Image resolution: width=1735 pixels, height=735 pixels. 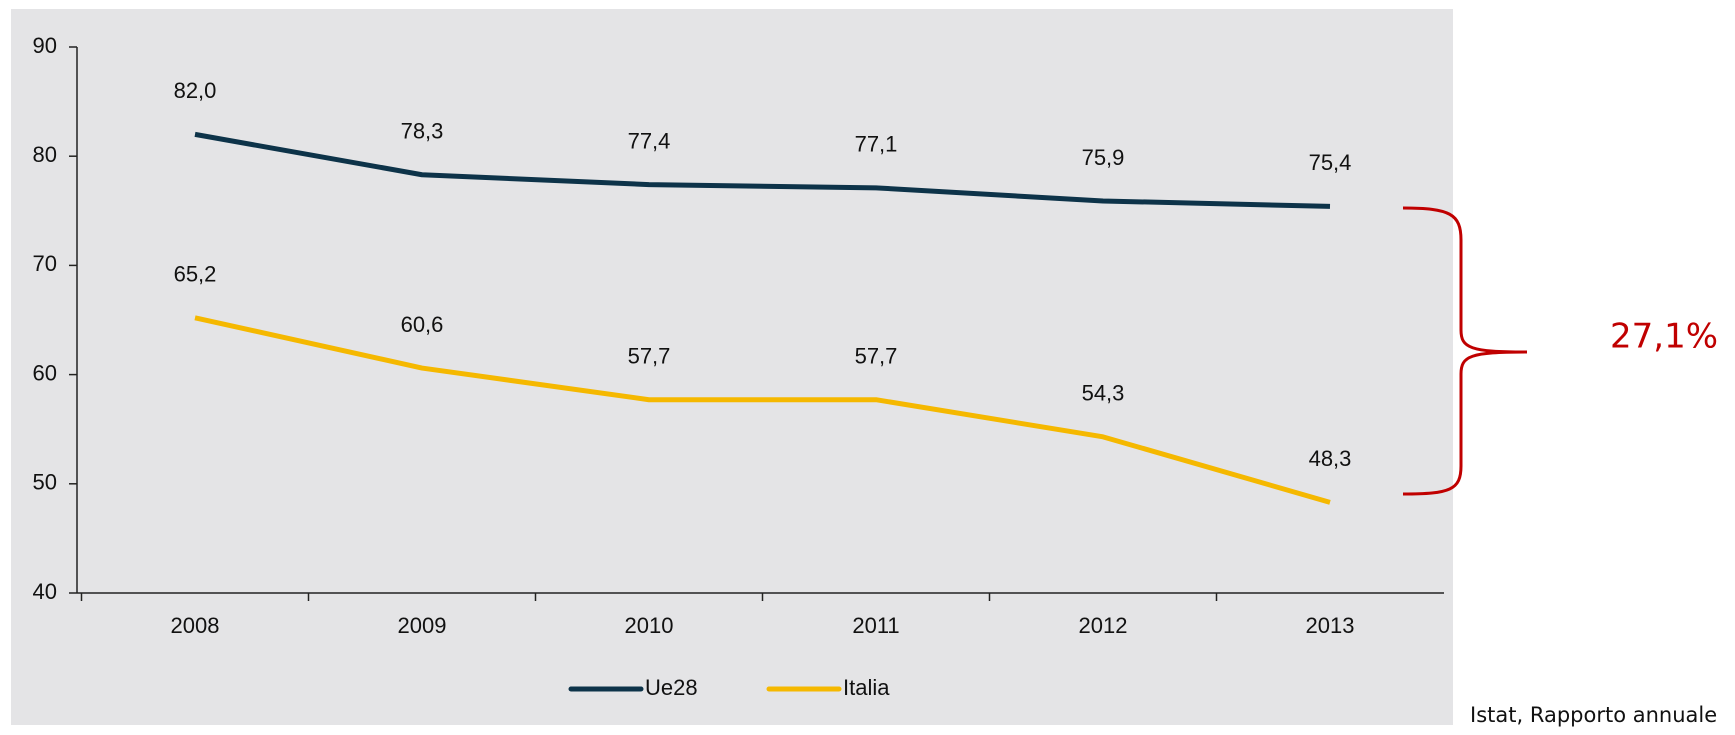 I want to click on y-tick-label: 90, so click(x=45, y=45).